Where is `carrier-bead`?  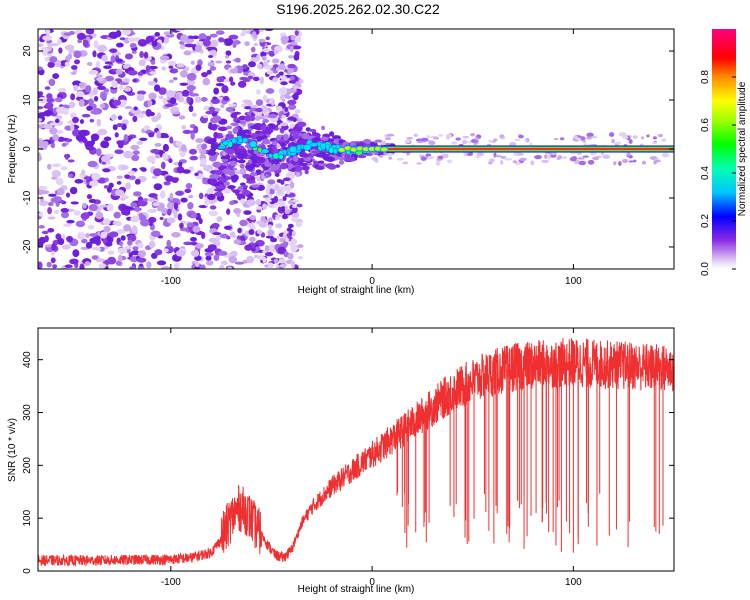 carrier-bead is located at coordinates (384, 149).